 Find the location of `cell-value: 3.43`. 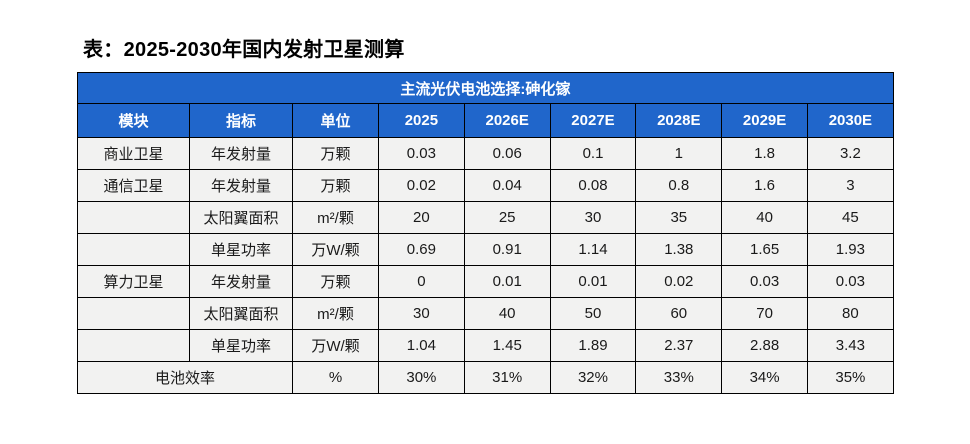

cell-value: 3.43 is located at coordinates (850, 345).